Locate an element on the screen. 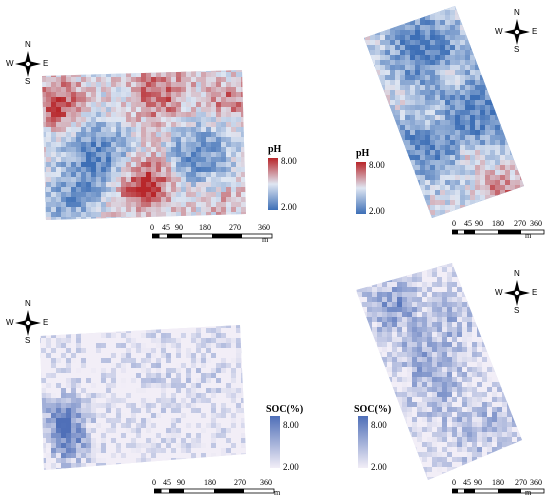 Image resolution: width=550 pixels, height=502 pixels. ph-legend-tilted: pH 8.00 2.00 is located at coordinates (374, 188).